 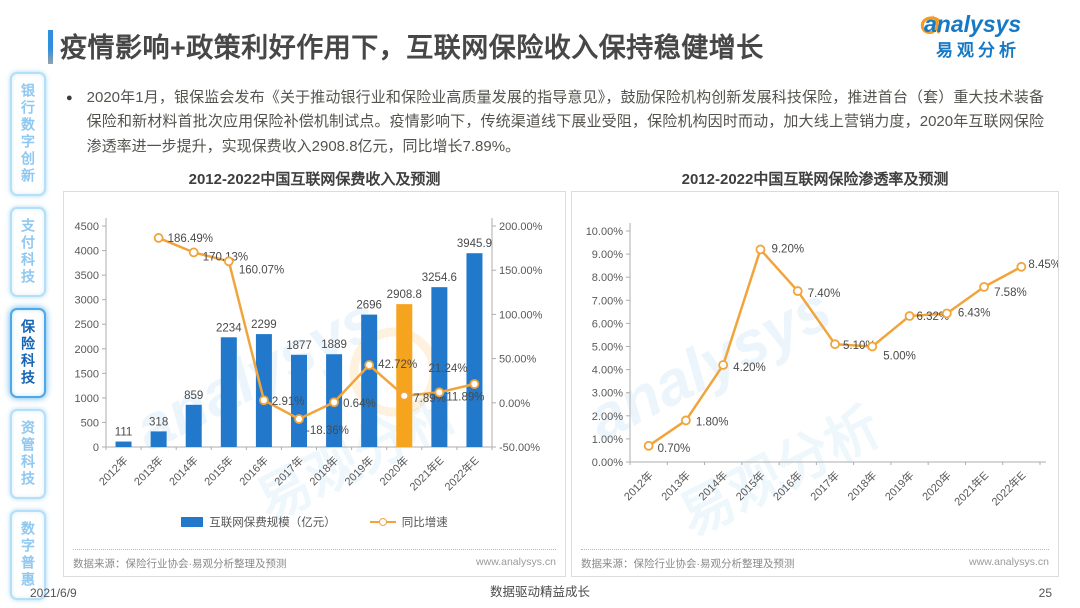 What do you see at coordinates (1045, 593) in the screenshot?
I see `footer-page-number: 25` at bounding box center [1045, 593].